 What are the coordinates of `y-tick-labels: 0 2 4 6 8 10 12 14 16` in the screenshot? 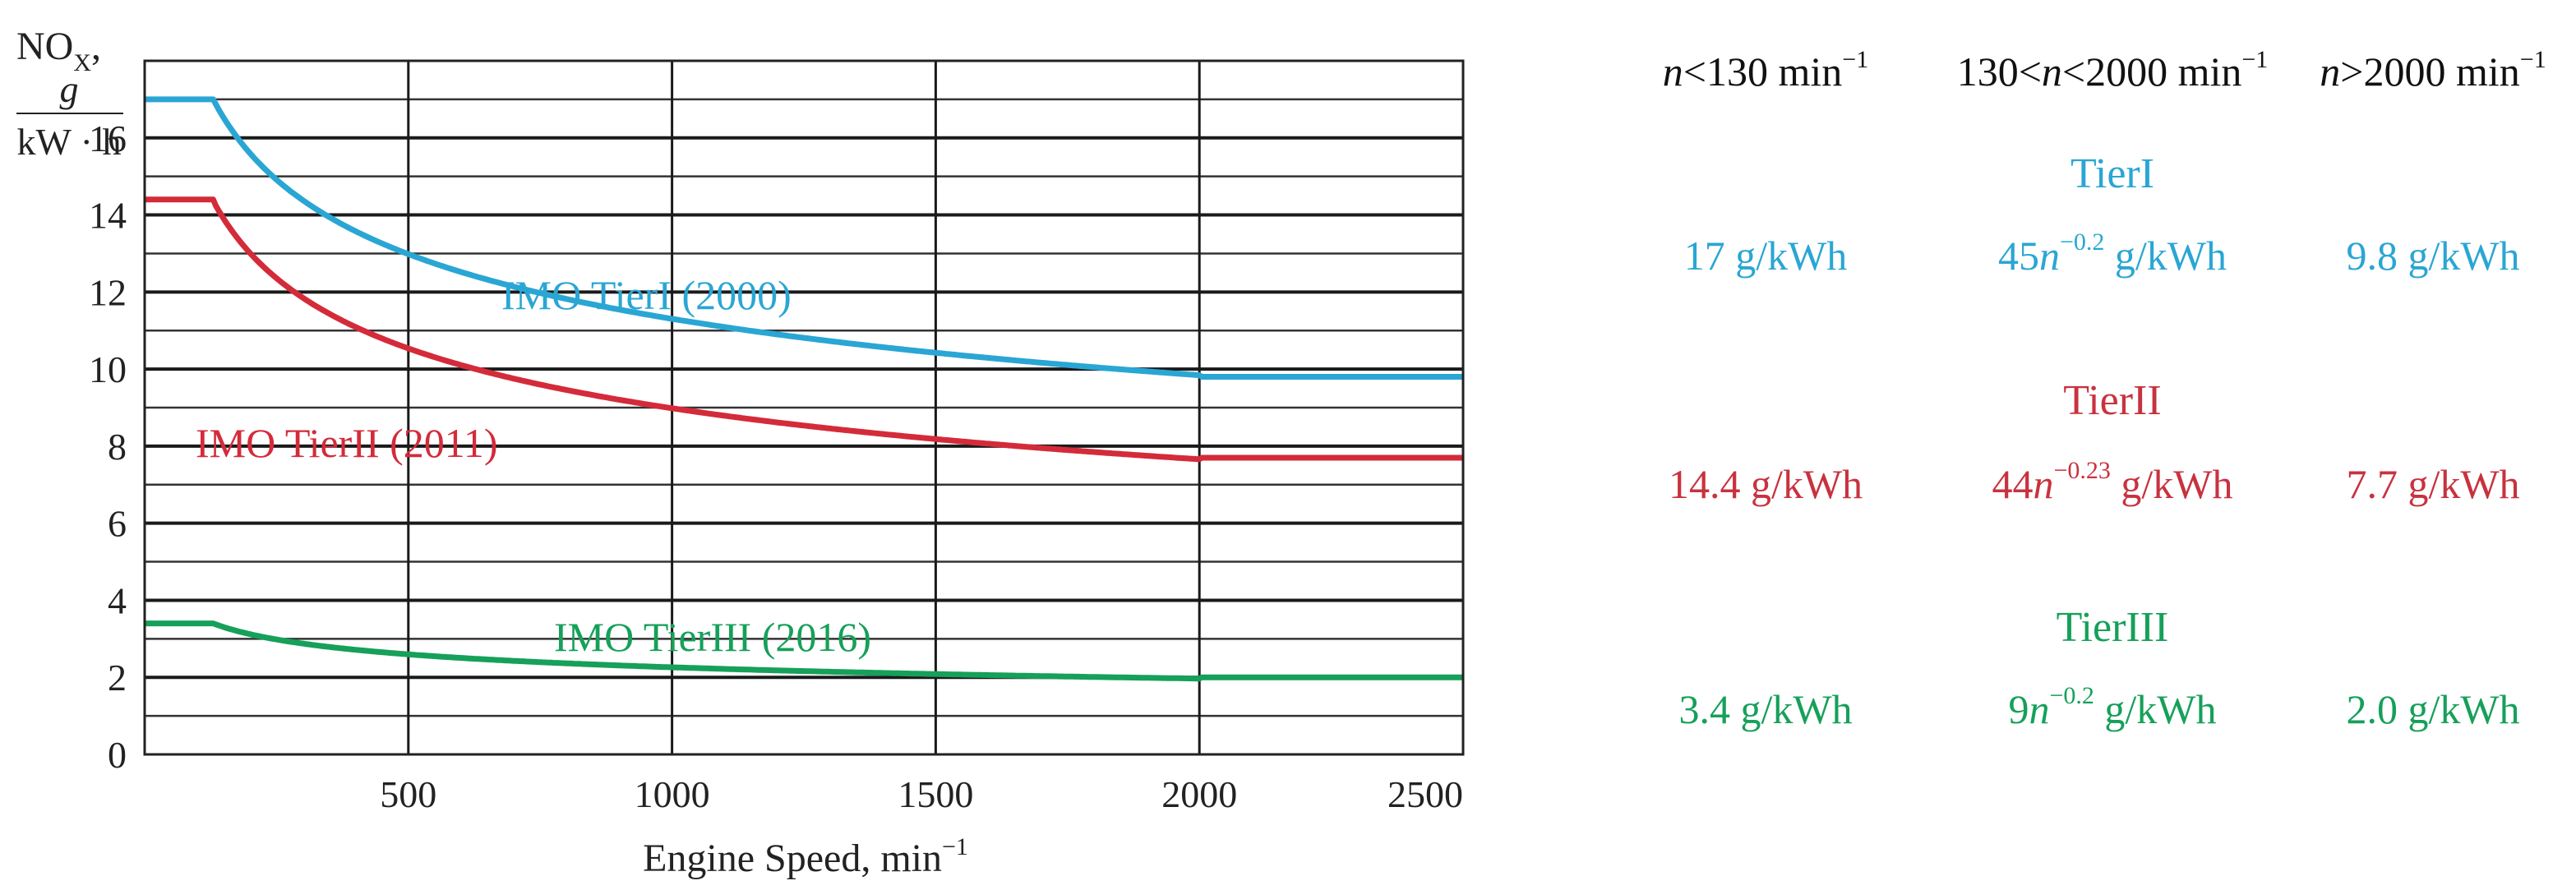 It's located at (108, 447).